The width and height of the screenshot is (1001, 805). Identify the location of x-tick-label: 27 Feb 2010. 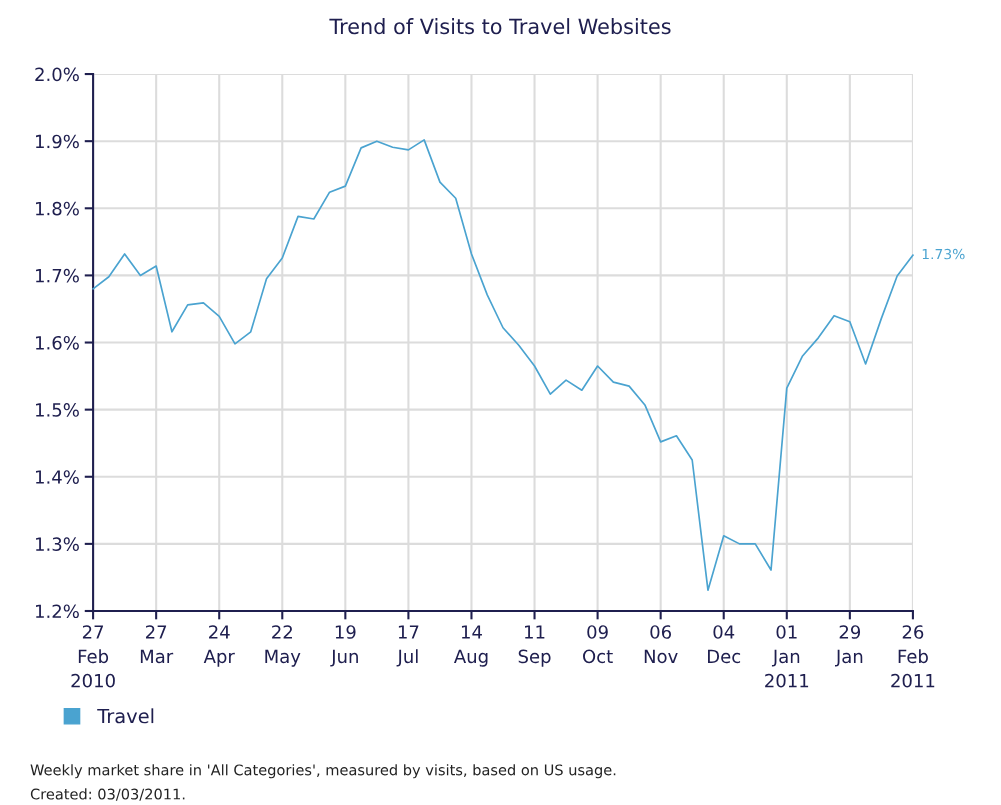
(93, 656).